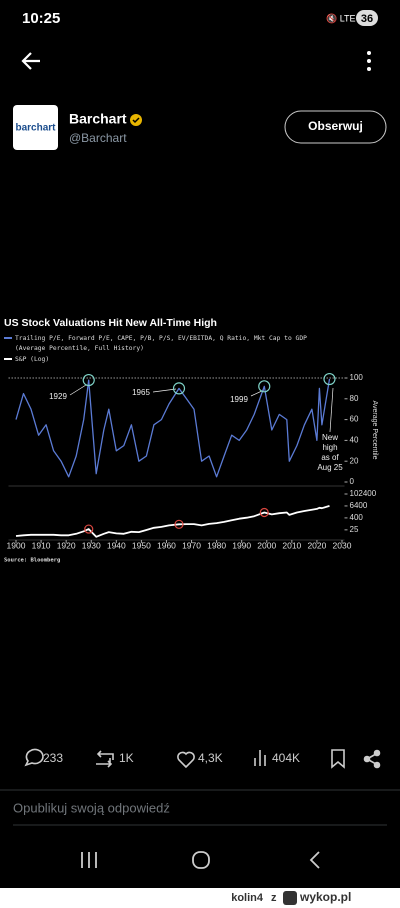 This screenshot has height=908, width=400. I want to click on y2-tick-label: 6400, so click(359, 505).